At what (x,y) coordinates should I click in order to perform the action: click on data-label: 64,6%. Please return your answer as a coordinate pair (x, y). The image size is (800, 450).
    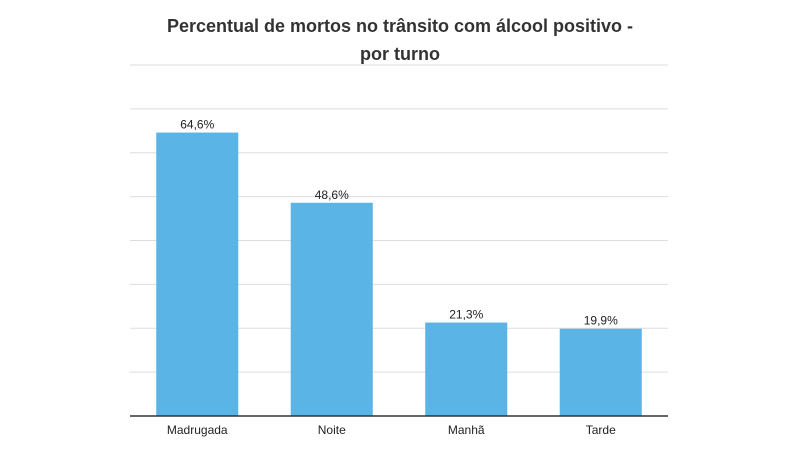
    Looking at the image, I should click on (197, 125).